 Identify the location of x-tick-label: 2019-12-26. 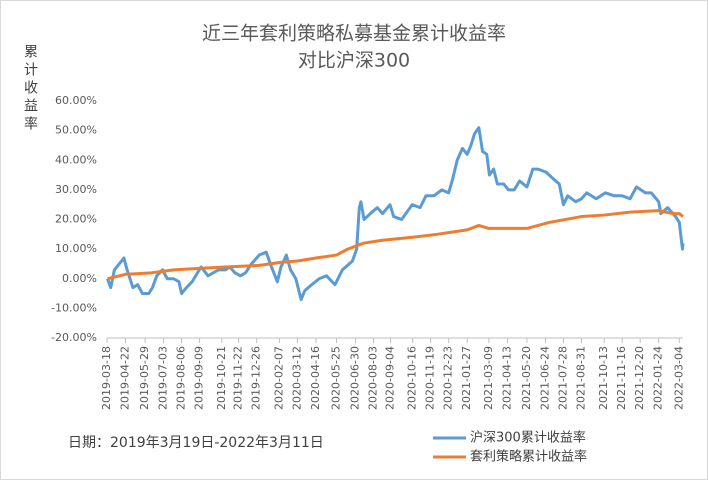
(256, 378).